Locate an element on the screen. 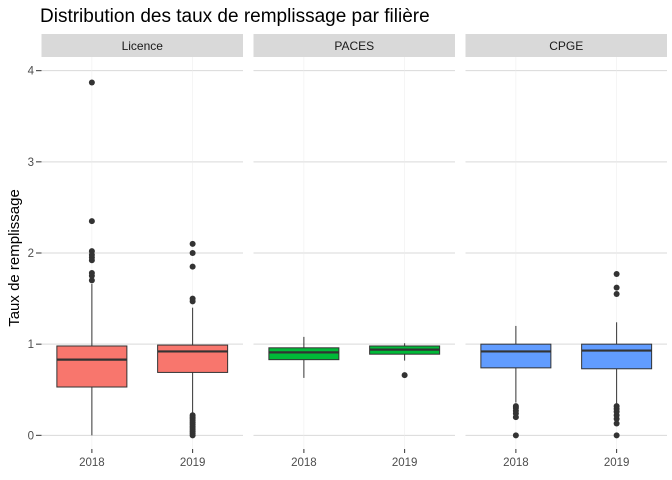  y-axis-title: Taux de remplissage is located at coordinates (14, 258).